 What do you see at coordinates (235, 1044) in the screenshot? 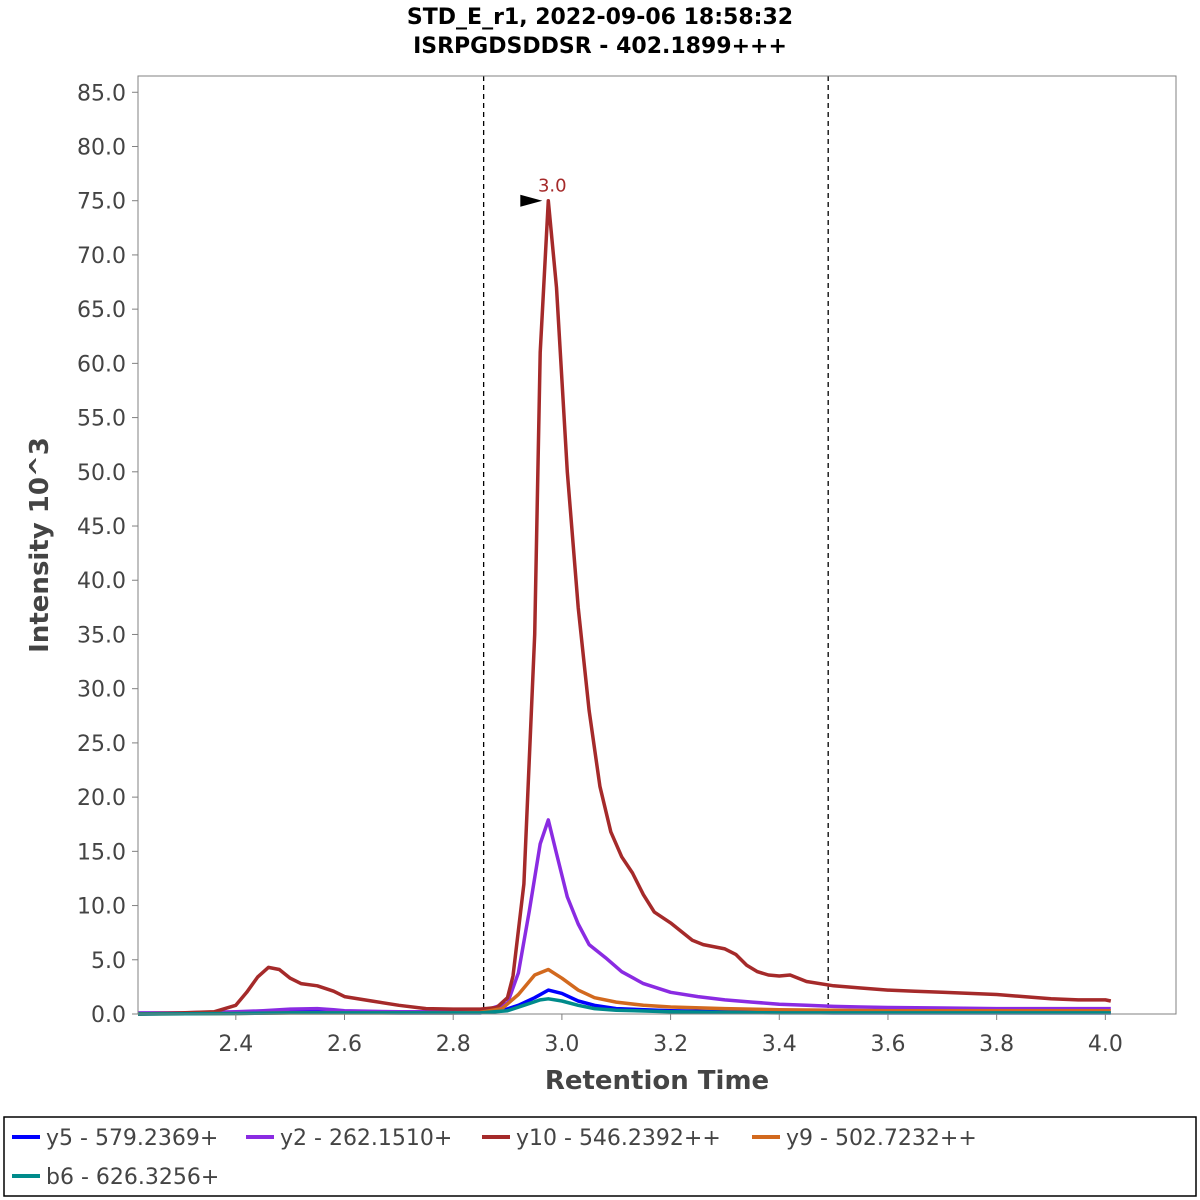
I see `x-tick-label: 2.4` at bounding box center [235, 1044].